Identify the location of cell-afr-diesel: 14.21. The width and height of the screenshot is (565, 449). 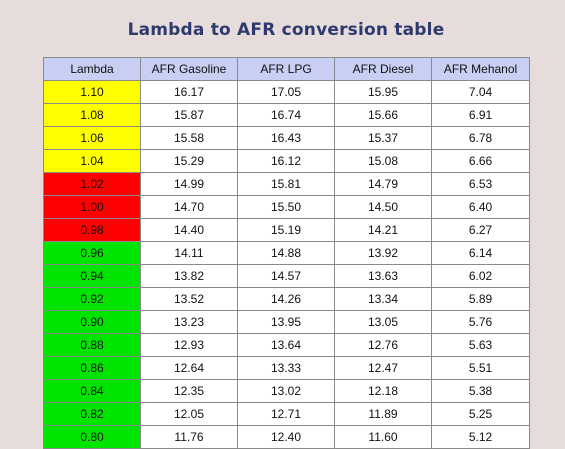
(383, 230).